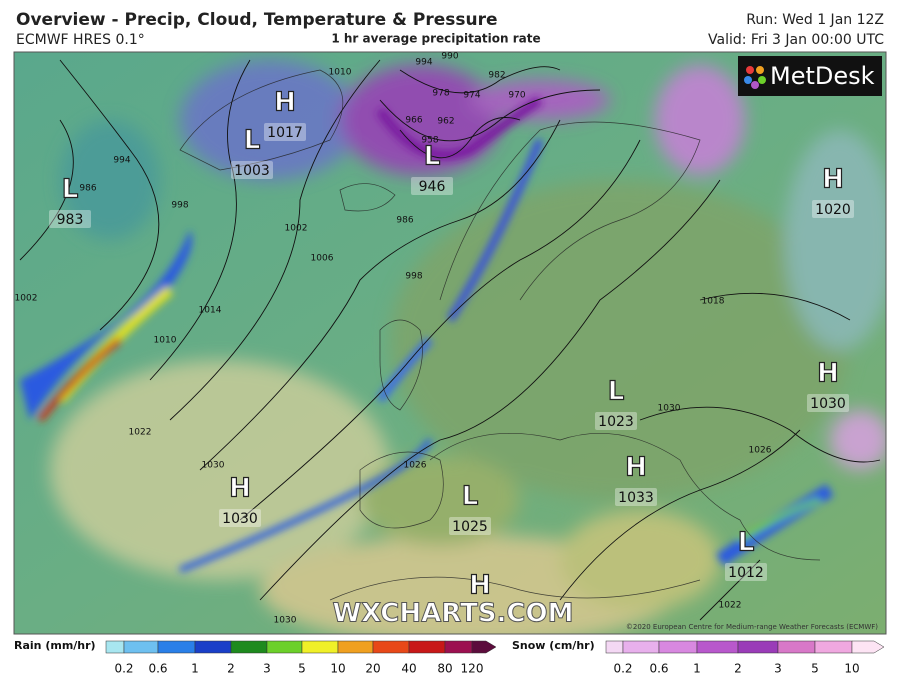  What do you see at coordinates (516, 96) in the screenshot?
I see `isobar-label: 970` at bounding box center [516, 96].